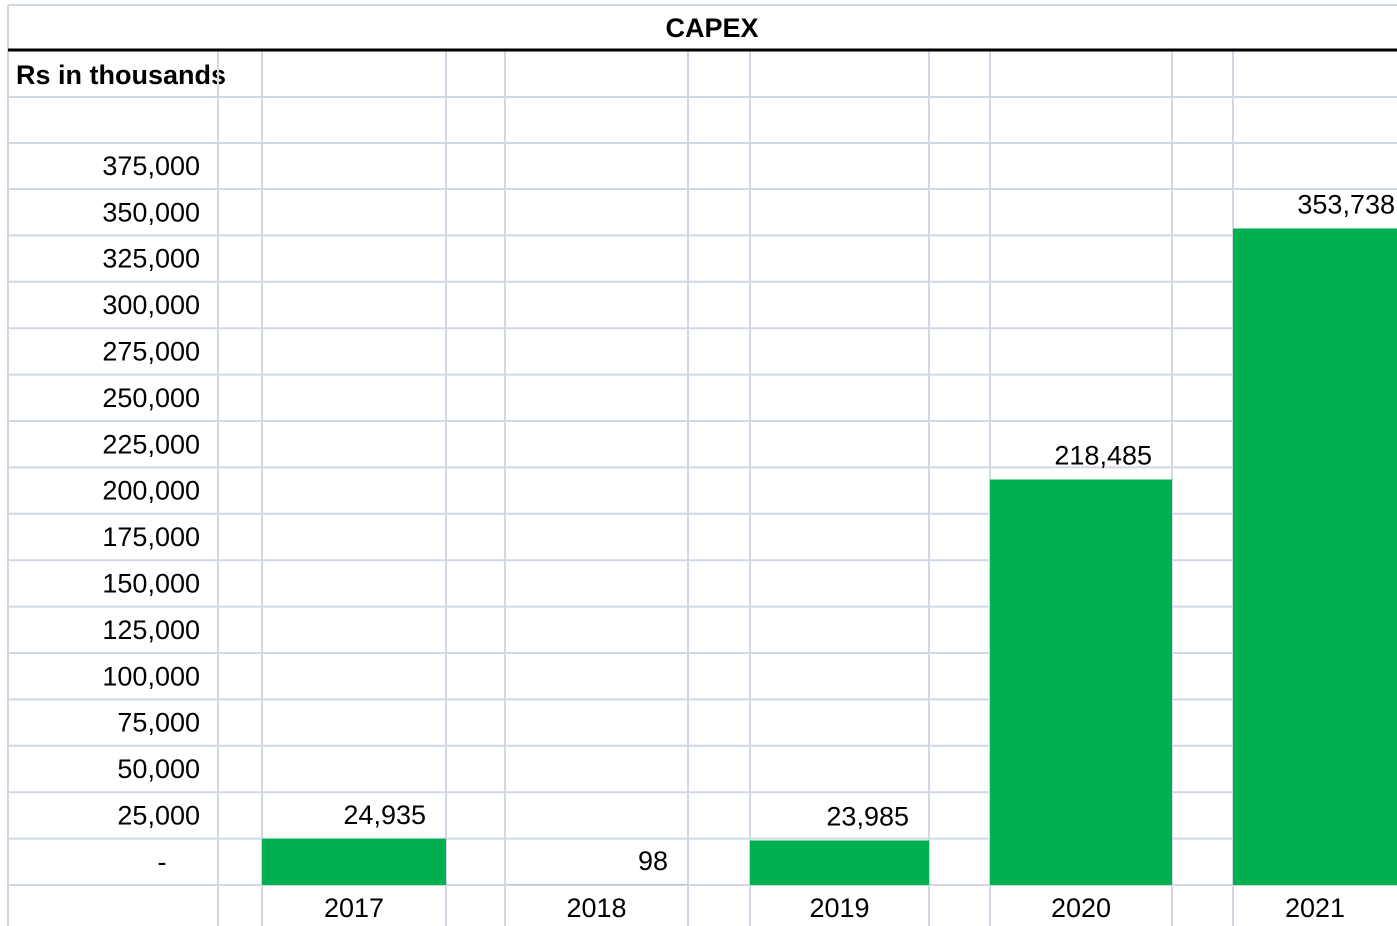 The height and width of the screenshot is (926, 1397). I want to click on x-tick-label: 2019, so click(839, 908).